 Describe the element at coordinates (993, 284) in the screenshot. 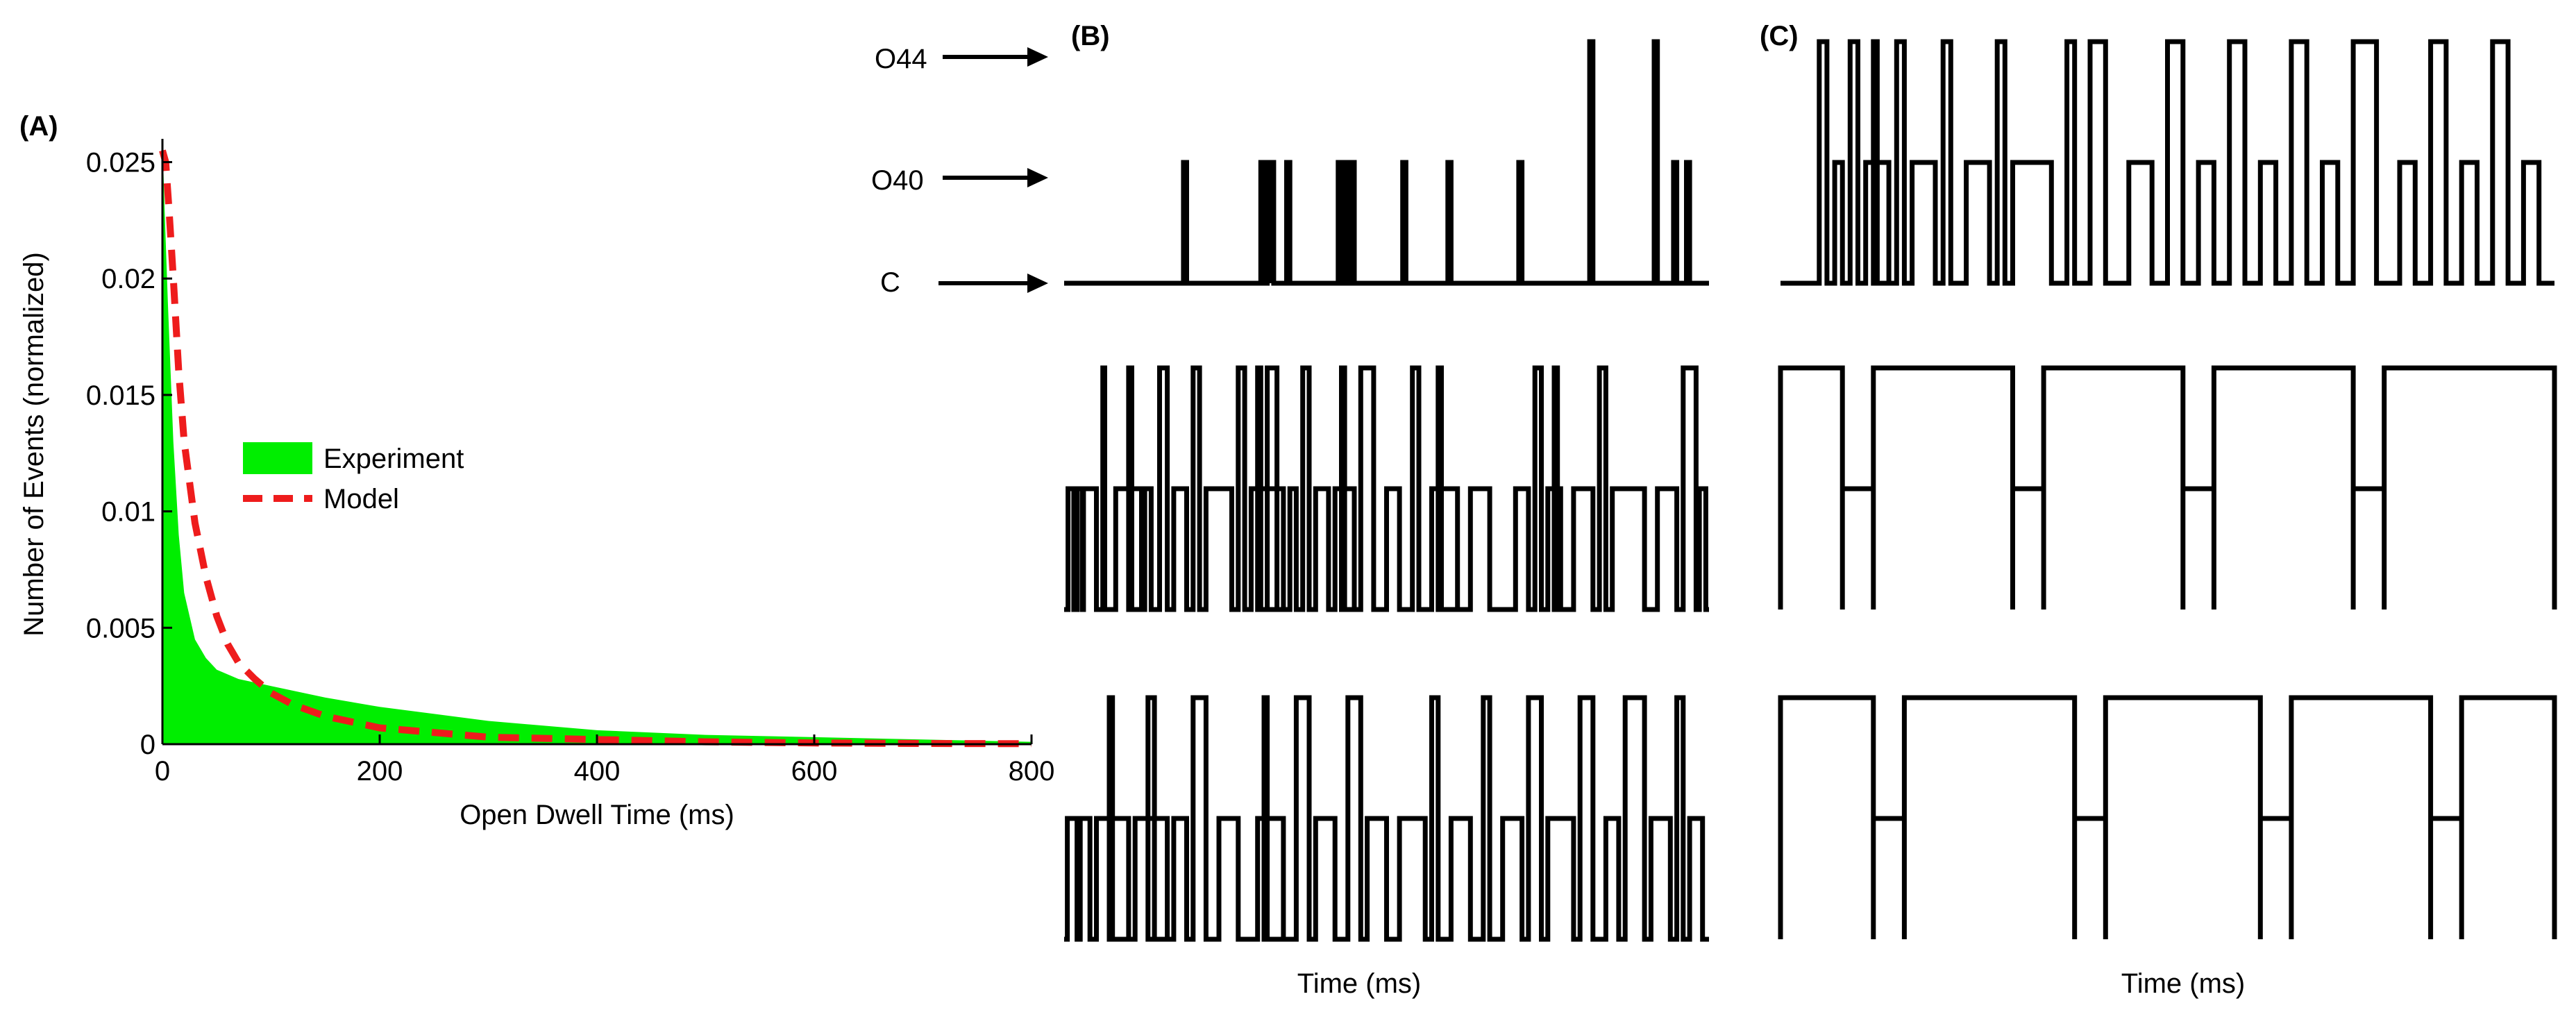

I see `arrow-c` at that location.